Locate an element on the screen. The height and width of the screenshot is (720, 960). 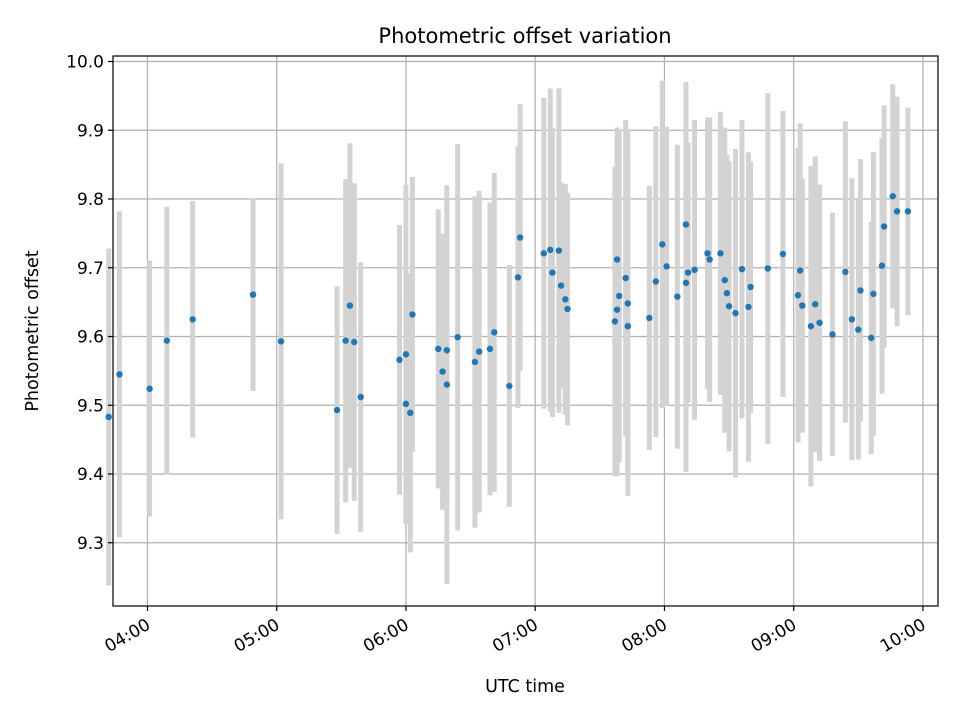
y-tick-label: 9.5 is located at coordinates (90, 406).